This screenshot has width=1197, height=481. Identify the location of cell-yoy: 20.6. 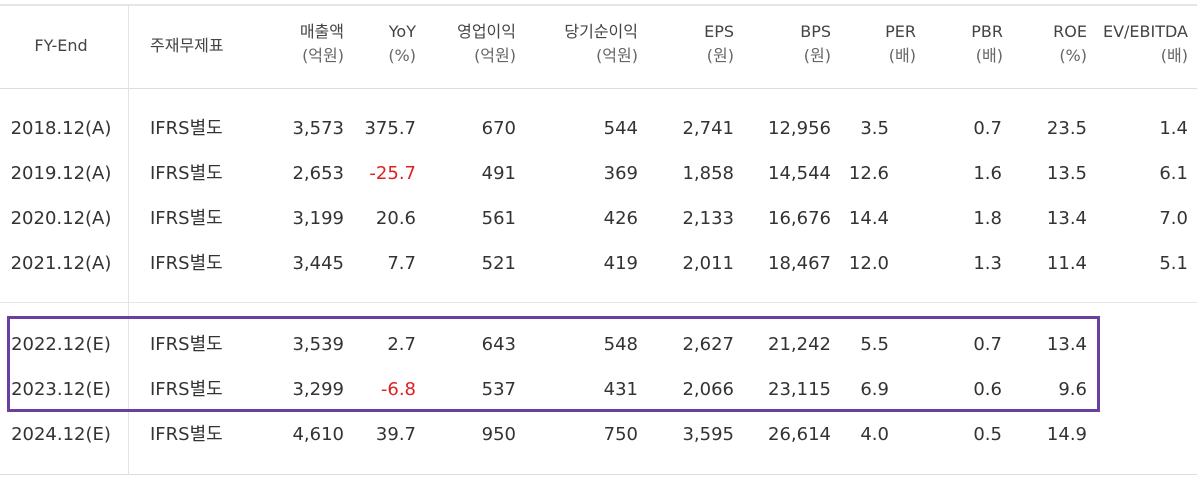
(395, 218).